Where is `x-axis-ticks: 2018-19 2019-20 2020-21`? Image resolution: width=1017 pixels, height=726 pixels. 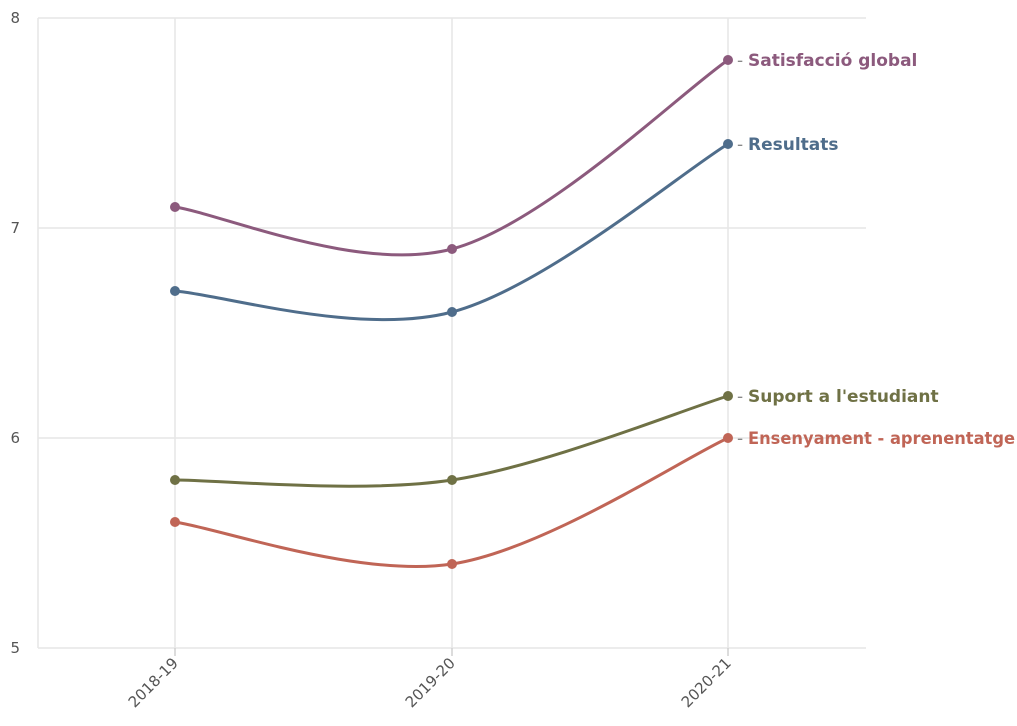
x-axis-ticks: 2018-19 2019-20 2020-21 is located at coordinates (430, 679).